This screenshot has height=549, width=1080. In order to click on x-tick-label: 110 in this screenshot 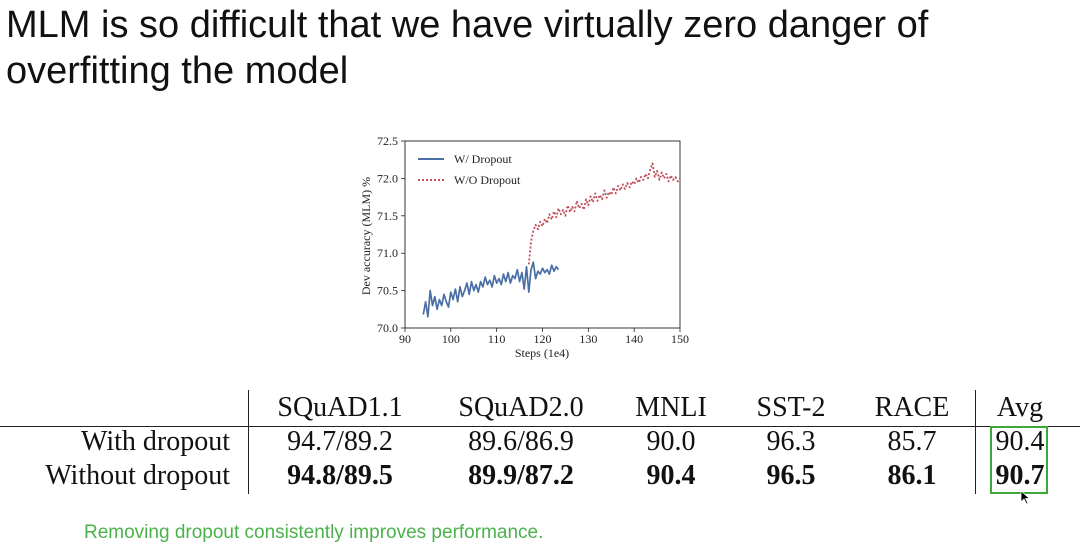, I will do `click(497, 339)`.